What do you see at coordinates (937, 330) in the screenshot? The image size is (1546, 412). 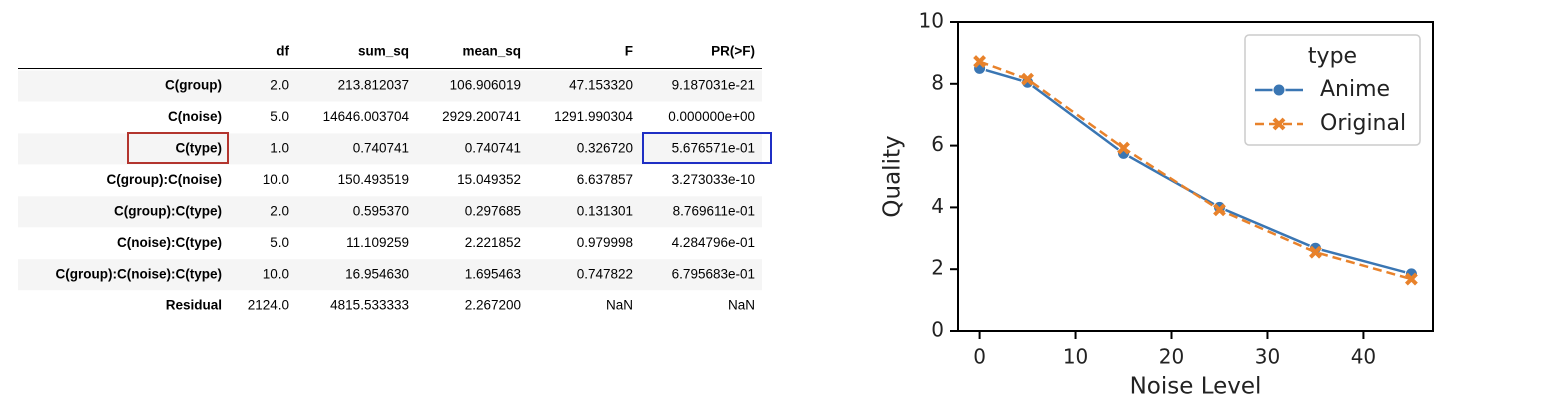 I see `y-tick-label: 0` at bounding box center [937, 330].